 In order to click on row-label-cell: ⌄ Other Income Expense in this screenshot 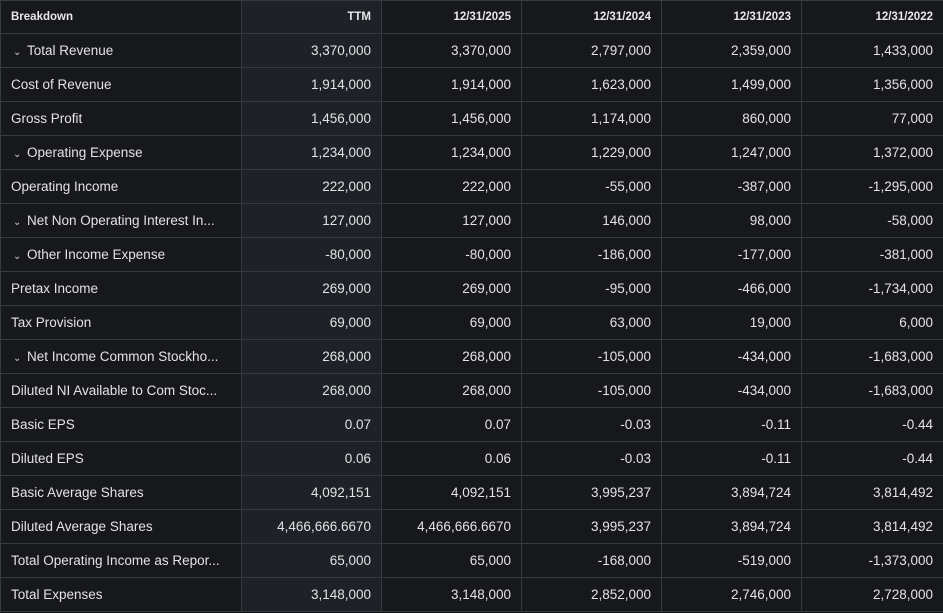, I will do `click(121, 254)`.